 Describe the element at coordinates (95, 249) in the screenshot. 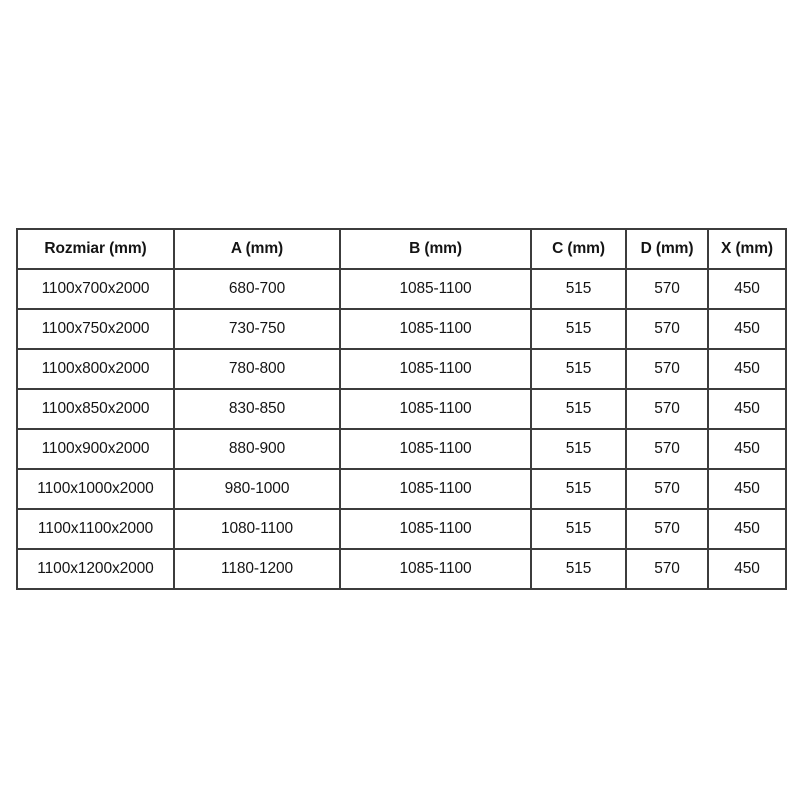

I see `column-header-size: Rozmiar (mm)` at that location.